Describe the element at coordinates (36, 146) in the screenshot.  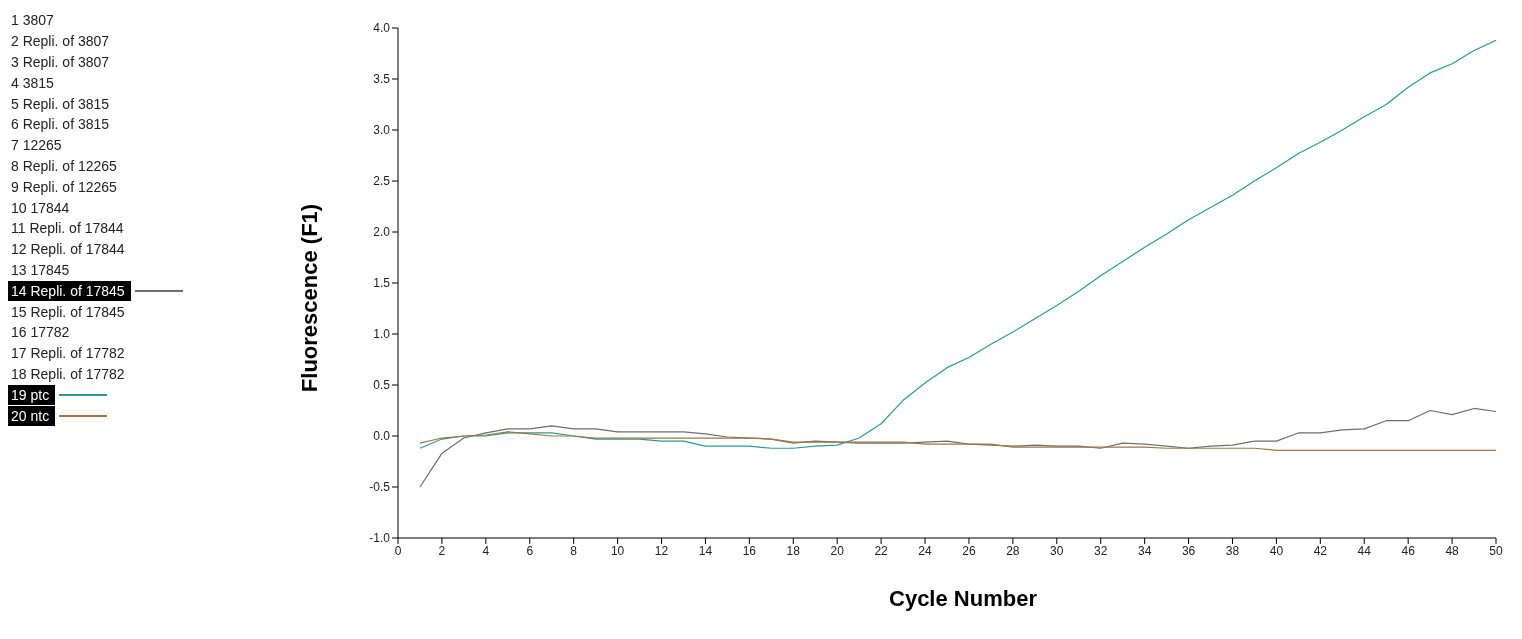
I see `text: 7 12265` at that location.